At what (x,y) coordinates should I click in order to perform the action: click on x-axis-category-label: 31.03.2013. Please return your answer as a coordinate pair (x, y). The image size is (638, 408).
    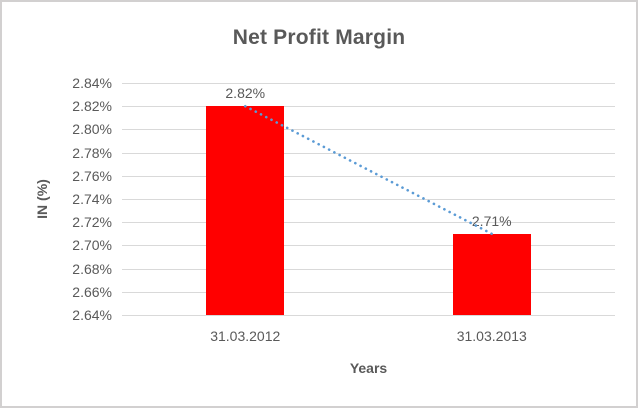
    Looking at the image, I should click on (491, 336).